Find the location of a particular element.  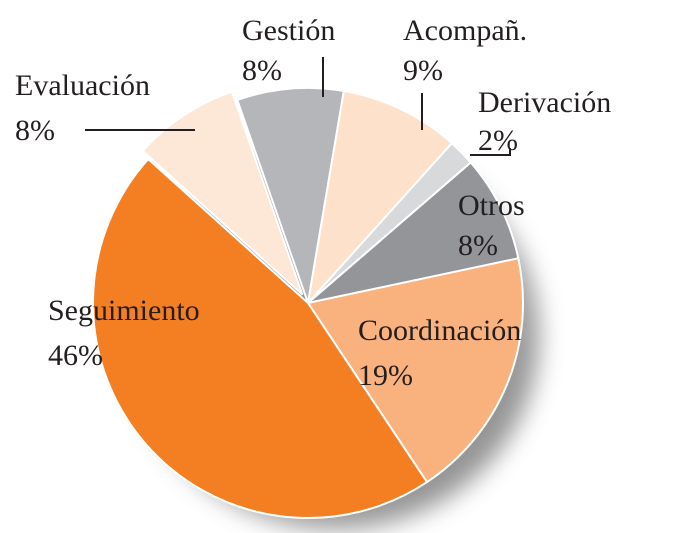

slice-label: Gestión is located at coordinates (288, 30).